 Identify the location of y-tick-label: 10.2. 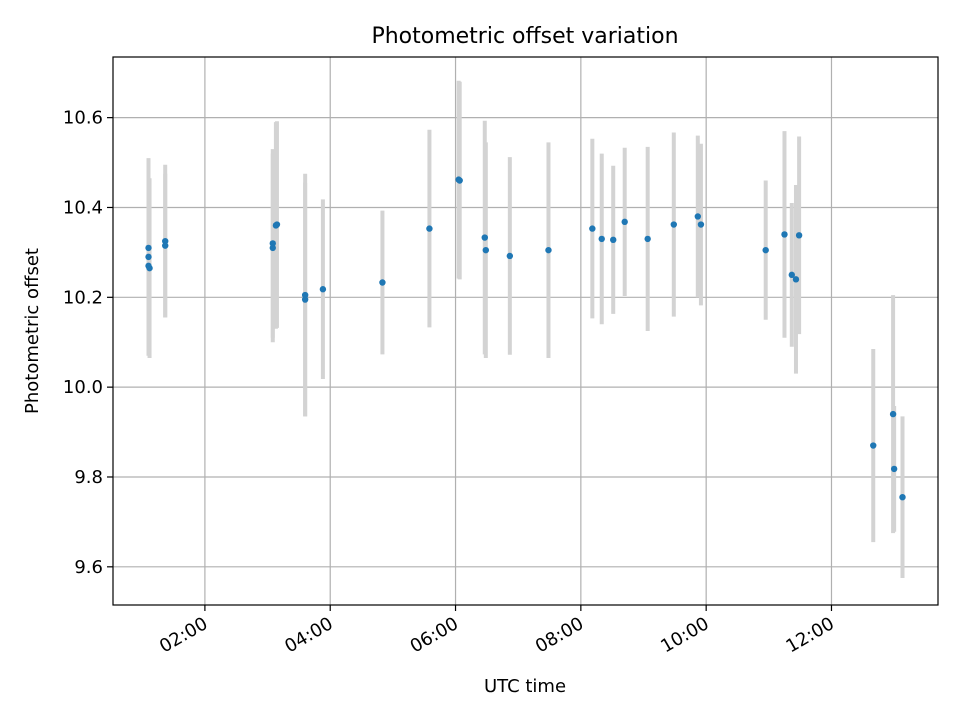
(83, 297).